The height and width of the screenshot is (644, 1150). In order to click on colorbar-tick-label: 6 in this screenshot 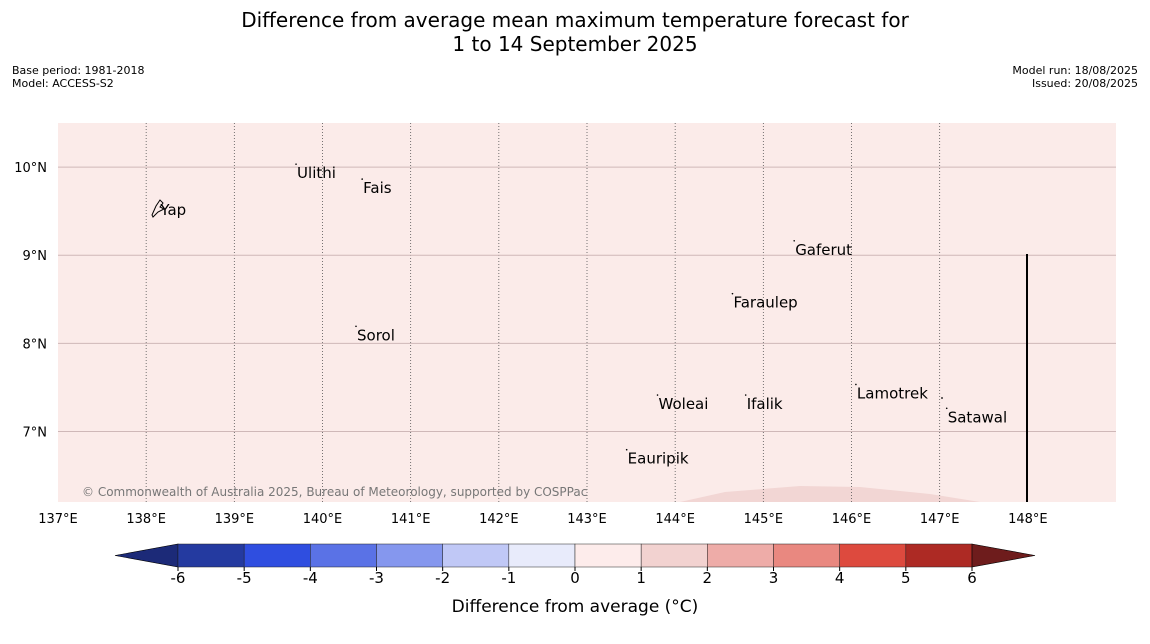, I will do `click(972, 578)`.